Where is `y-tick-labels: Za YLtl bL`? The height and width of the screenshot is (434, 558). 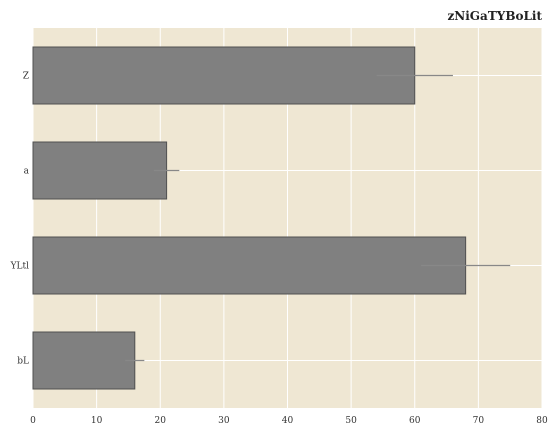 y-tick-labels: Za YLtl bL is located at coordinates (20, 219).